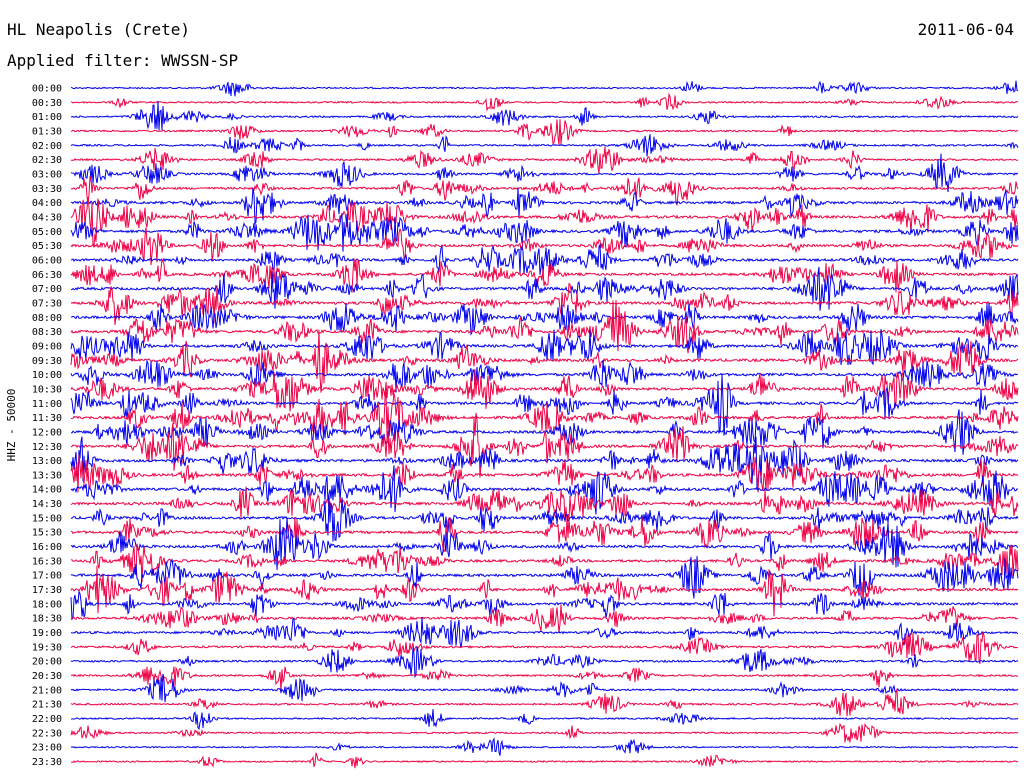 This screenshot has height=780, width=1024. Describe the element at coordinates (47, 676) in the screenshot. I see `row-label: 20:30` at that location.